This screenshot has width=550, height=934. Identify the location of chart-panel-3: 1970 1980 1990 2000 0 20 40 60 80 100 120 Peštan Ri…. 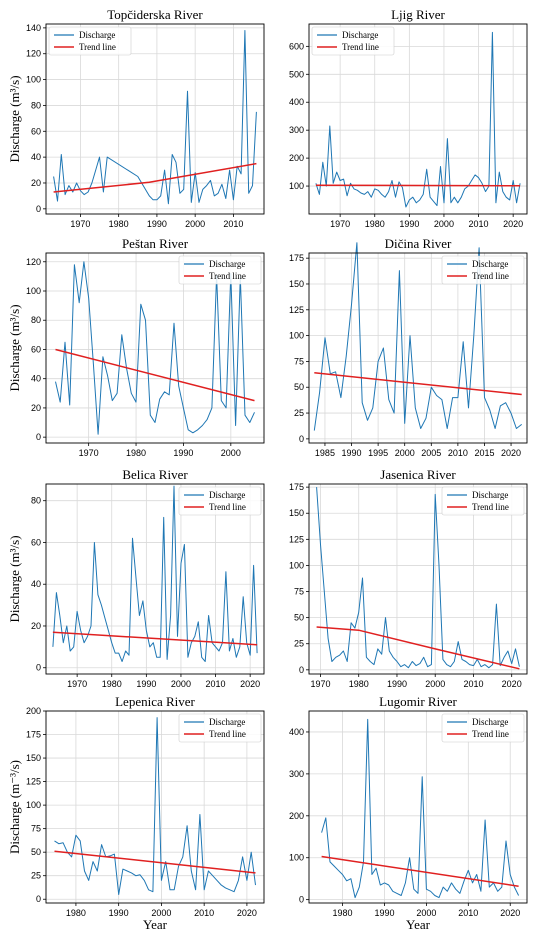
(136, 347).